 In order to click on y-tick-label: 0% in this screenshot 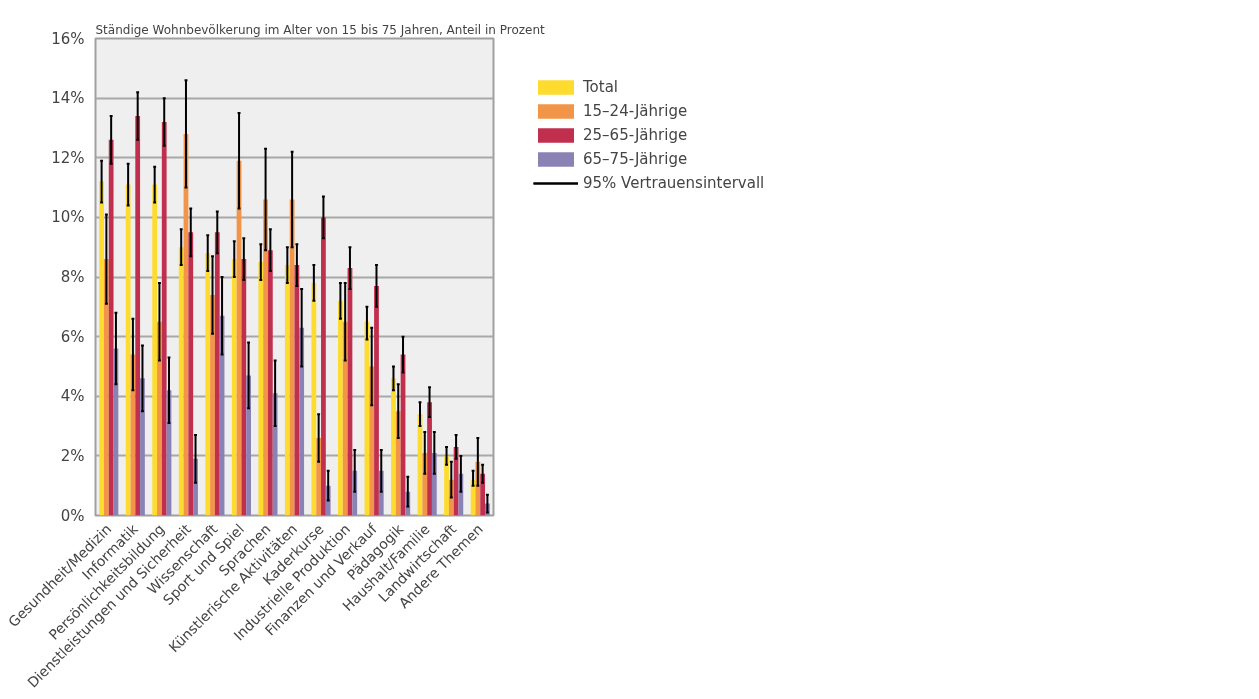, I will do `click(72, 515)`.